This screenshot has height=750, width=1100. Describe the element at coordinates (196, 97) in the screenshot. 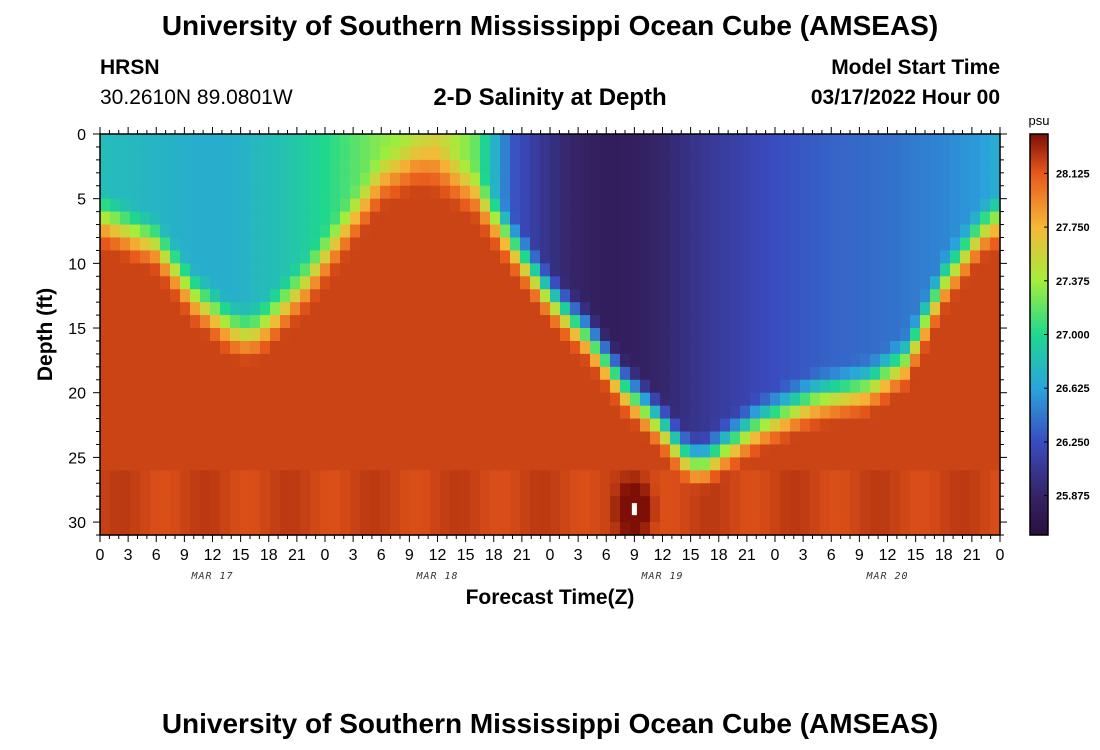

I see `station-coordinates: 30.2610N 89.0801W` at that location.